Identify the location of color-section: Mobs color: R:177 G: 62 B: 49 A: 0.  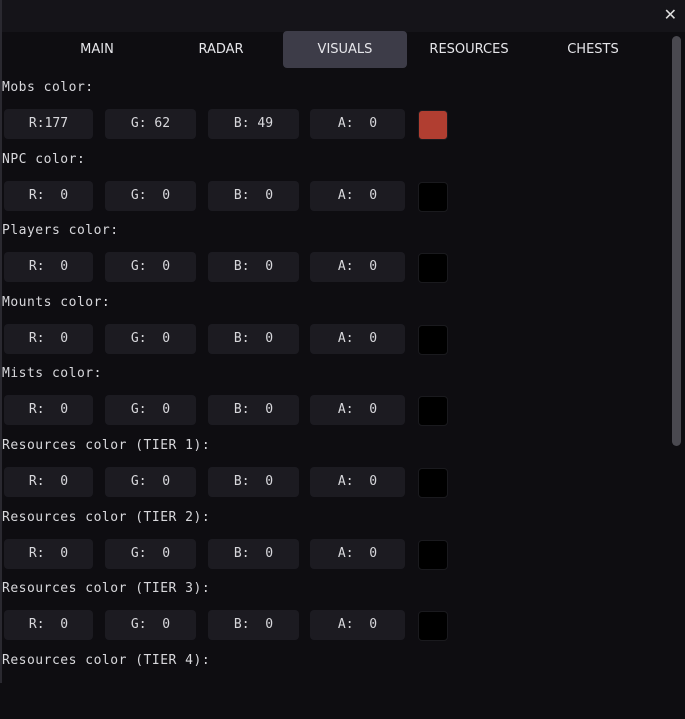
(334, 111).